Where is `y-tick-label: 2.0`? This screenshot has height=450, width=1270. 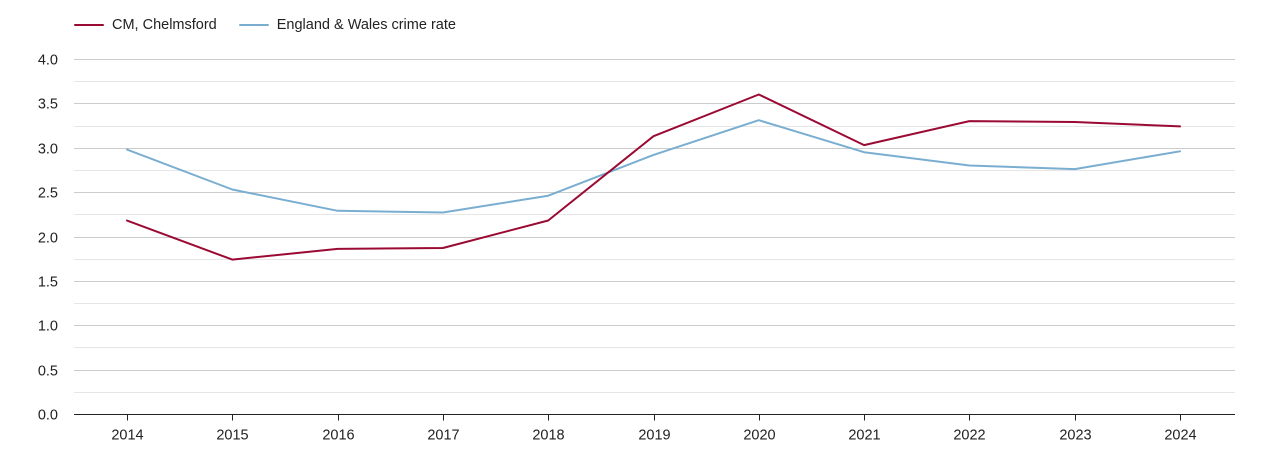 y-tick-label: 2.0 is located at coordinates (48, 239).